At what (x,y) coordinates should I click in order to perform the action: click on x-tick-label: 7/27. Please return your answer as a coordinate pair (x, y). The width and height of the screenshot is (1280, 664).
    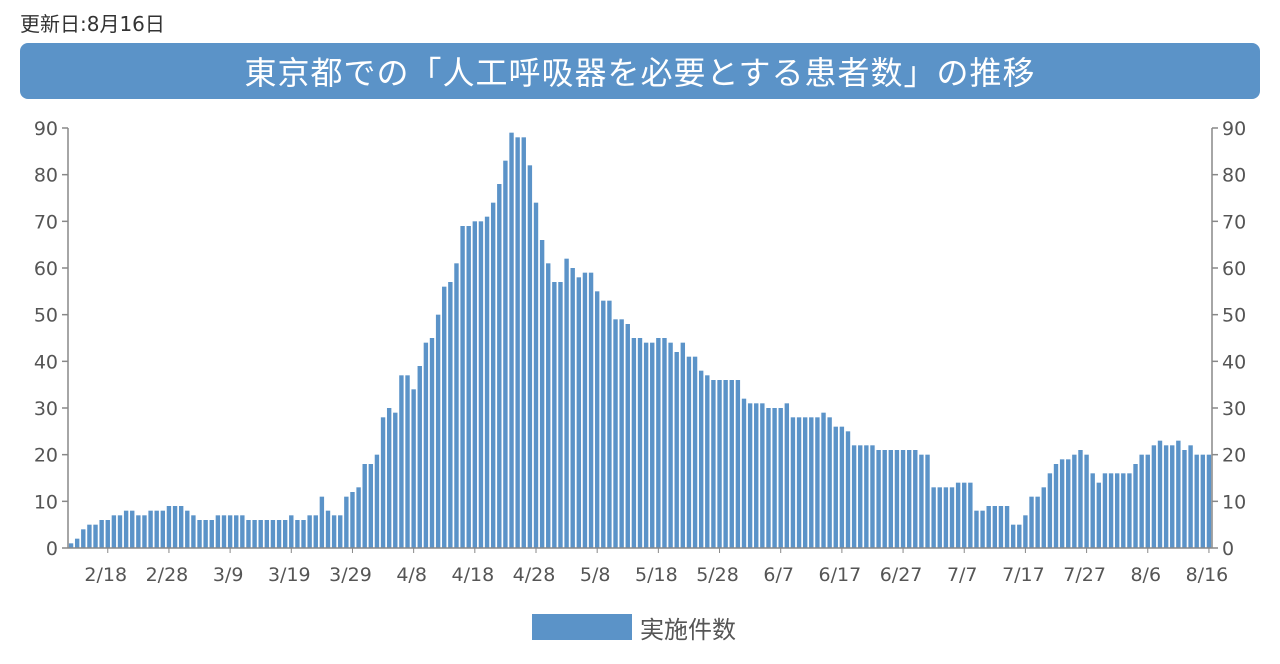
    Looking at the image, I should click on (1084, 575).